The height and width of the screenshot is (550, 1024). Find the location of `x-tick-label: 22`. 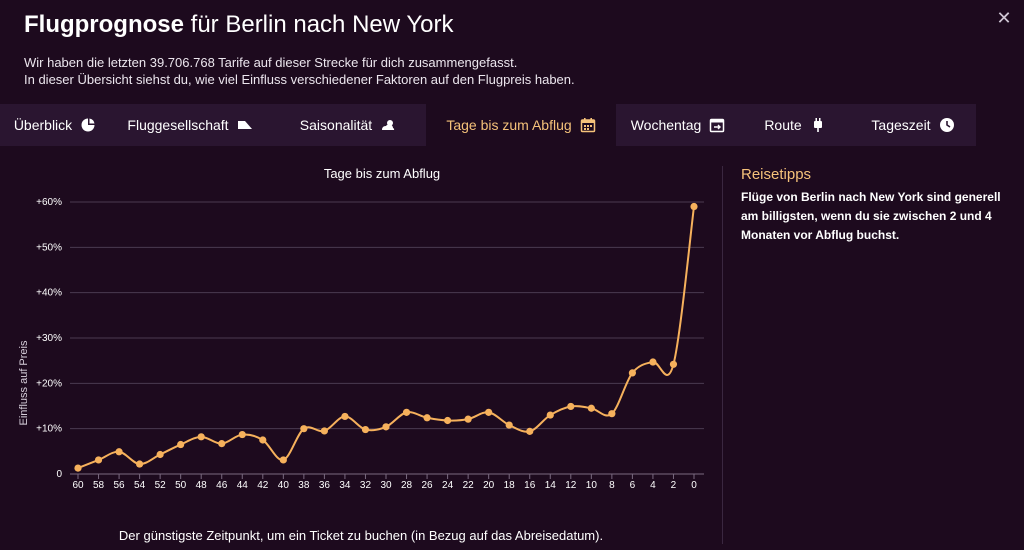

x-tick-label: 22 is located at coordinates (469, 485).